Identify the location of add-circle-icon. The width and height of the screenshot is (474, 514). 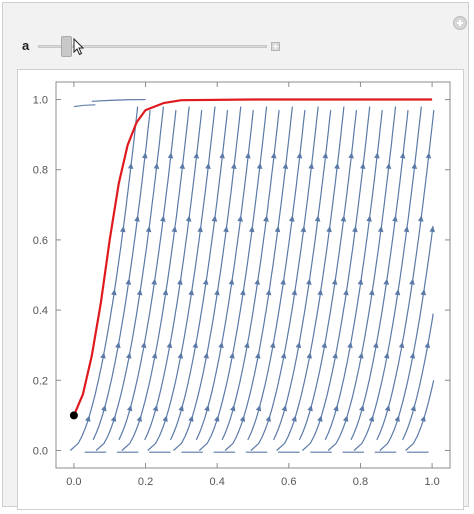
(460, 23).